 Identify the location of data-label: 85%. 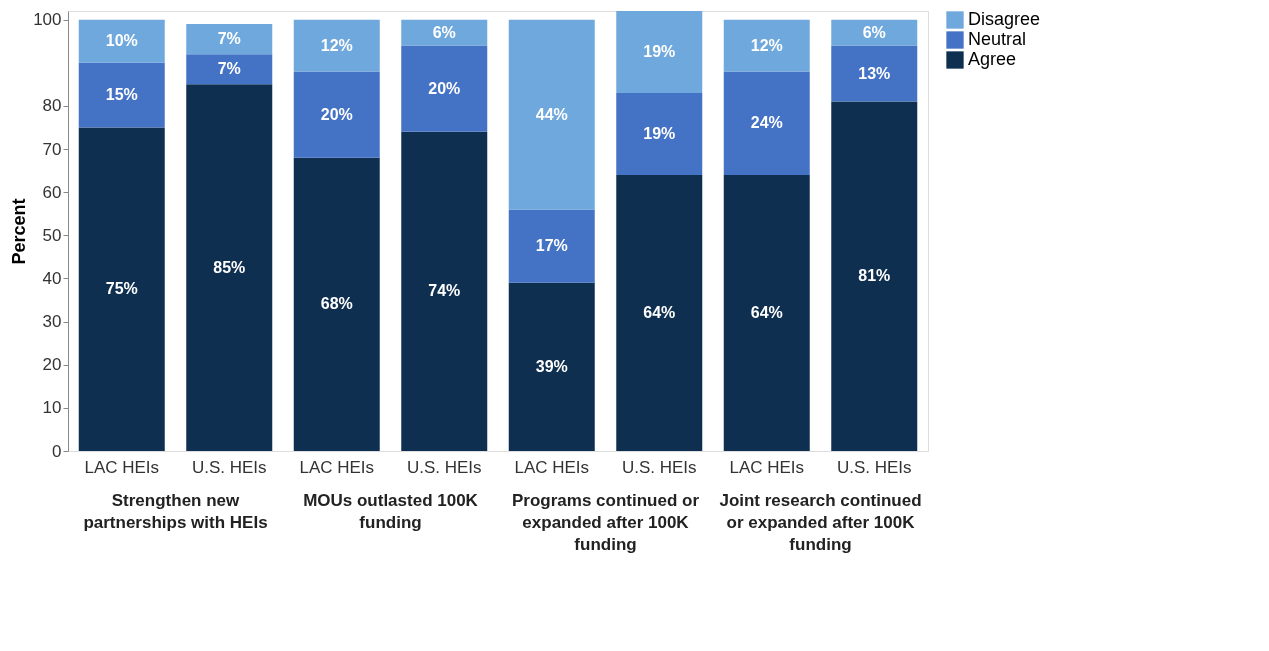
(229, 267).